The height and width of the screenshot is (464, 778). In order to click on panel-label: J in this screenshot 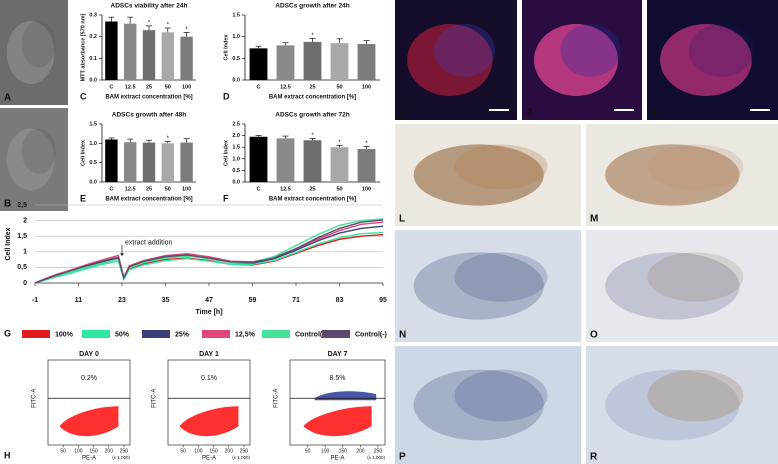, I will do `click(529, 113)`.